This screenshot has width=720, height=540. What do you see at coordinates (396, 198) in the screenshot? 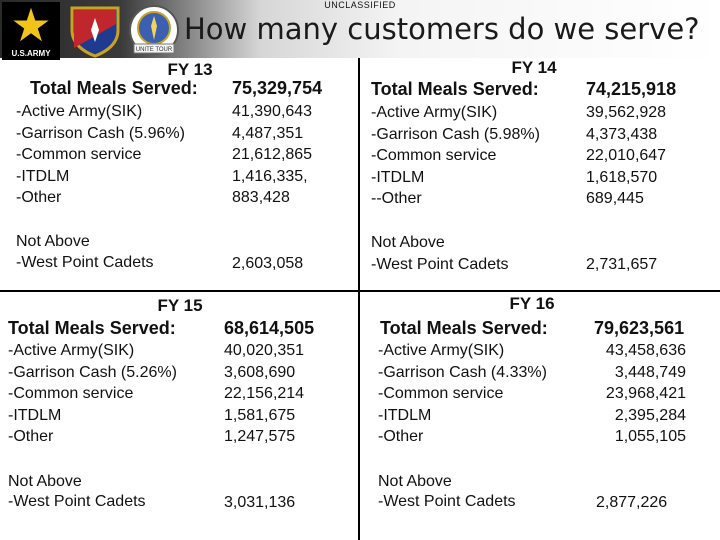
I see `list-item: --Other` at bounding box center [396, 198].